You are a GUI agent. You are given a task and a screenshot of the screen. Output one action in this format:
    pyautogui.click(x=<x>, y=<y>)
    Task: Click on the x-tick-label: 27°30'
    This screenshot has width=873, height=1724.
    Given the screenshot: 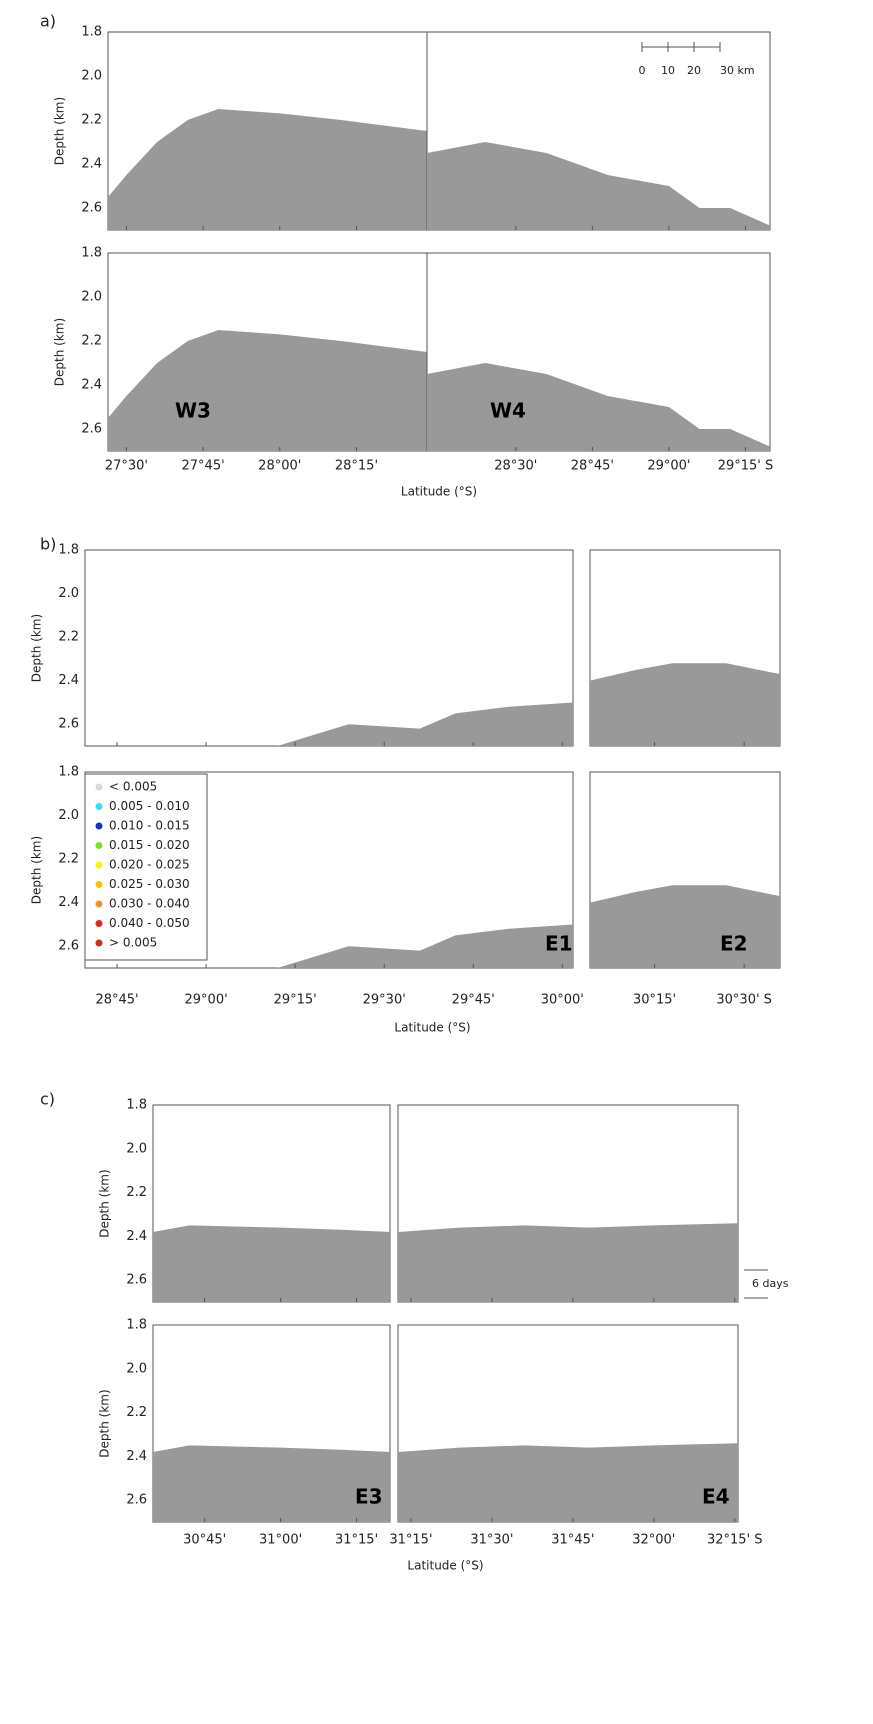 What is the action you would take?
    pyautogui.click(x=126, y=466)
    